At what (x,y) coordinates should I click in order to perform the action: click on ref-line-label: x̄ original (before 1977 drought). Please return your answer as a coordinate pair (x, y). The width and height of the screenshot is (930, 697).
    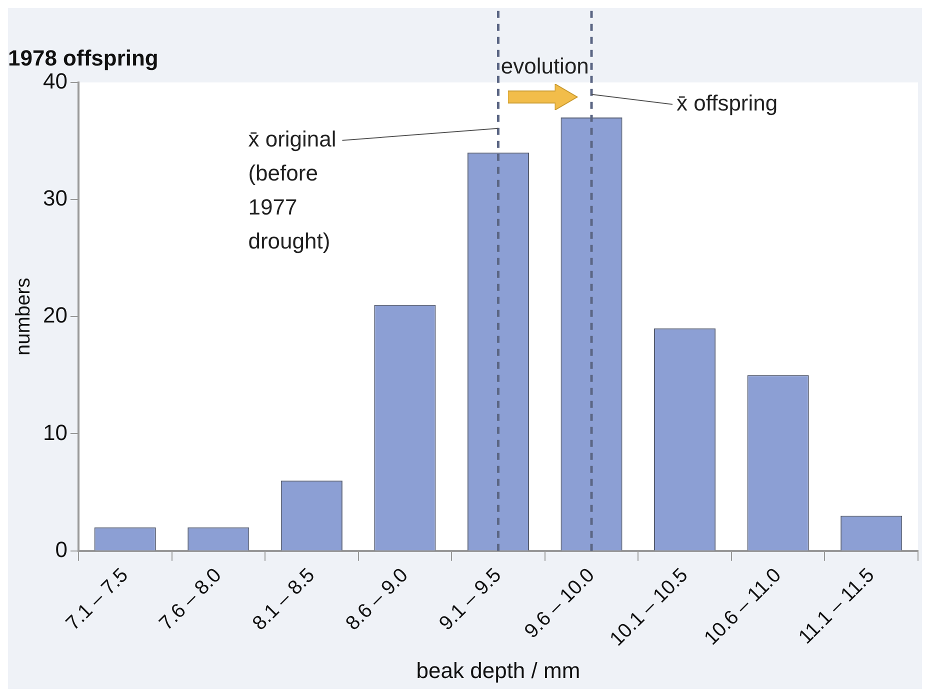
    Looking at the image, I should click on (292, 190).